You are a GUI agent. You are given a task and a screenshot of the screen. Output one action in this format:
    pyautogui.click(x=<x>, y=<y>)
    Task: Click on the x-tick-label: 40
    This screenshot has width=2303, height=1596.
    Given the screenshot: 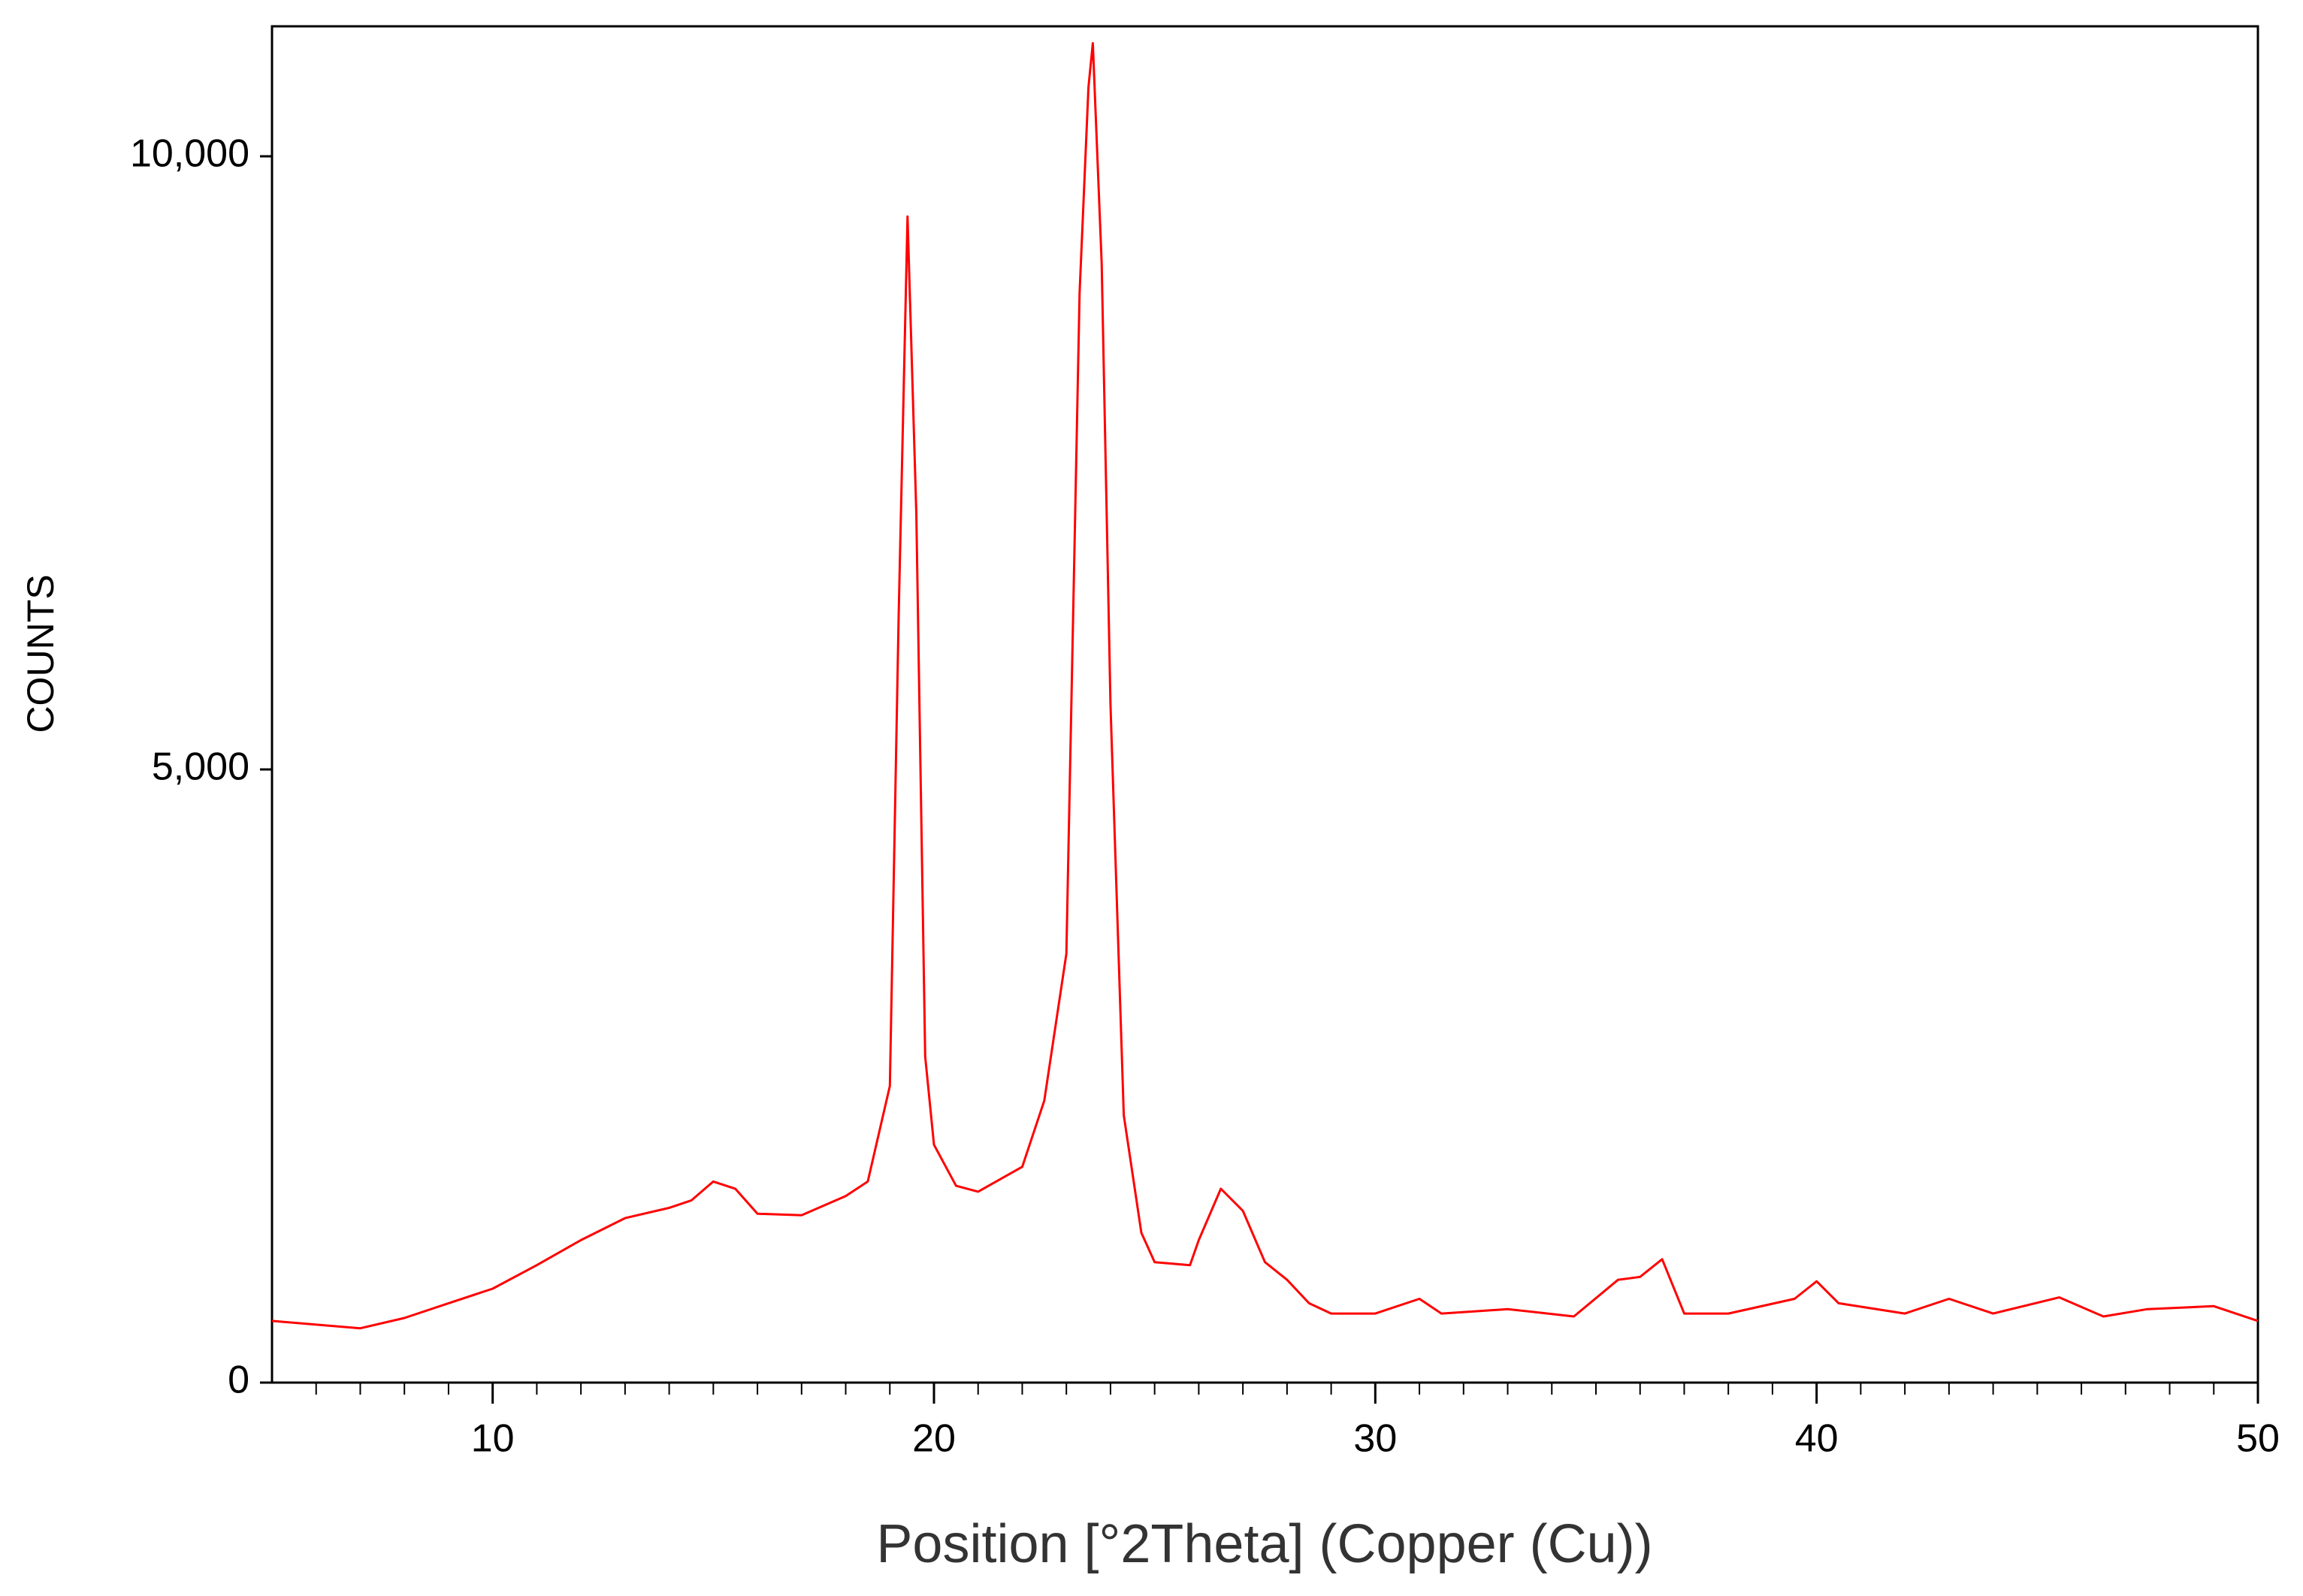 What is the action you would take?
    pyautogui.click(x=1817, y=1439)
    